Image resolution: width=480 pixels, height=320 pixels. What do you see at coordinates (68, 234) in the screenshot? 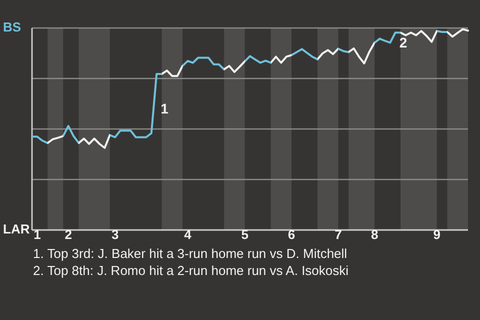
I see `x-tick-label: 2` at bounding box center [68, 234].